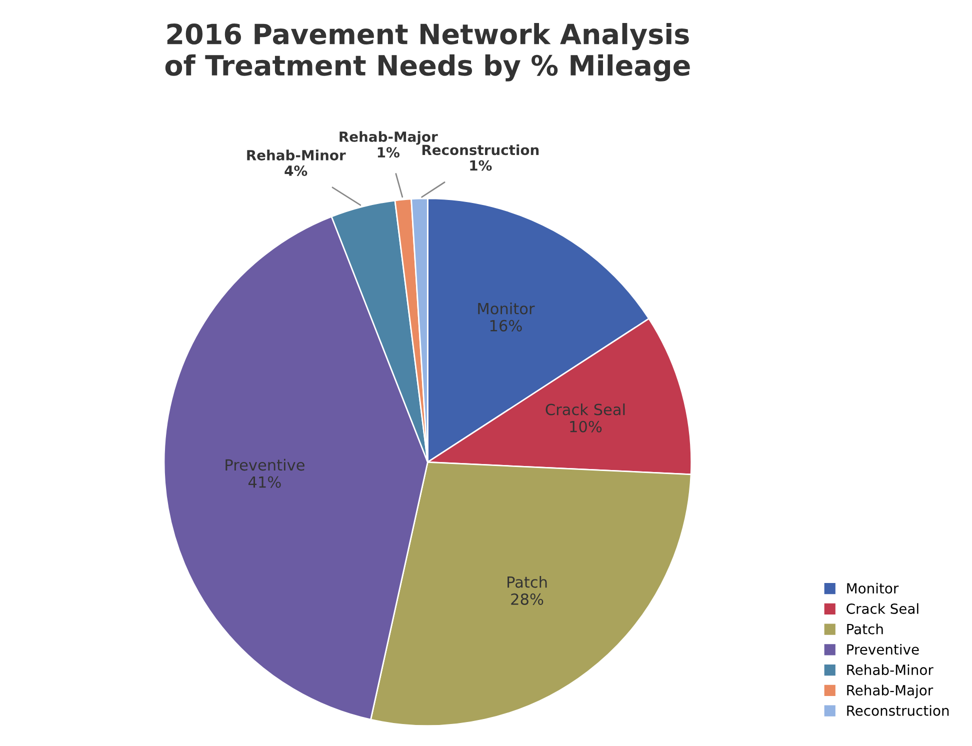 Image resolution: width=972 pixels, height=746 pixels. I want to click on slice-label: Rehab-Major, so click(389, 138).